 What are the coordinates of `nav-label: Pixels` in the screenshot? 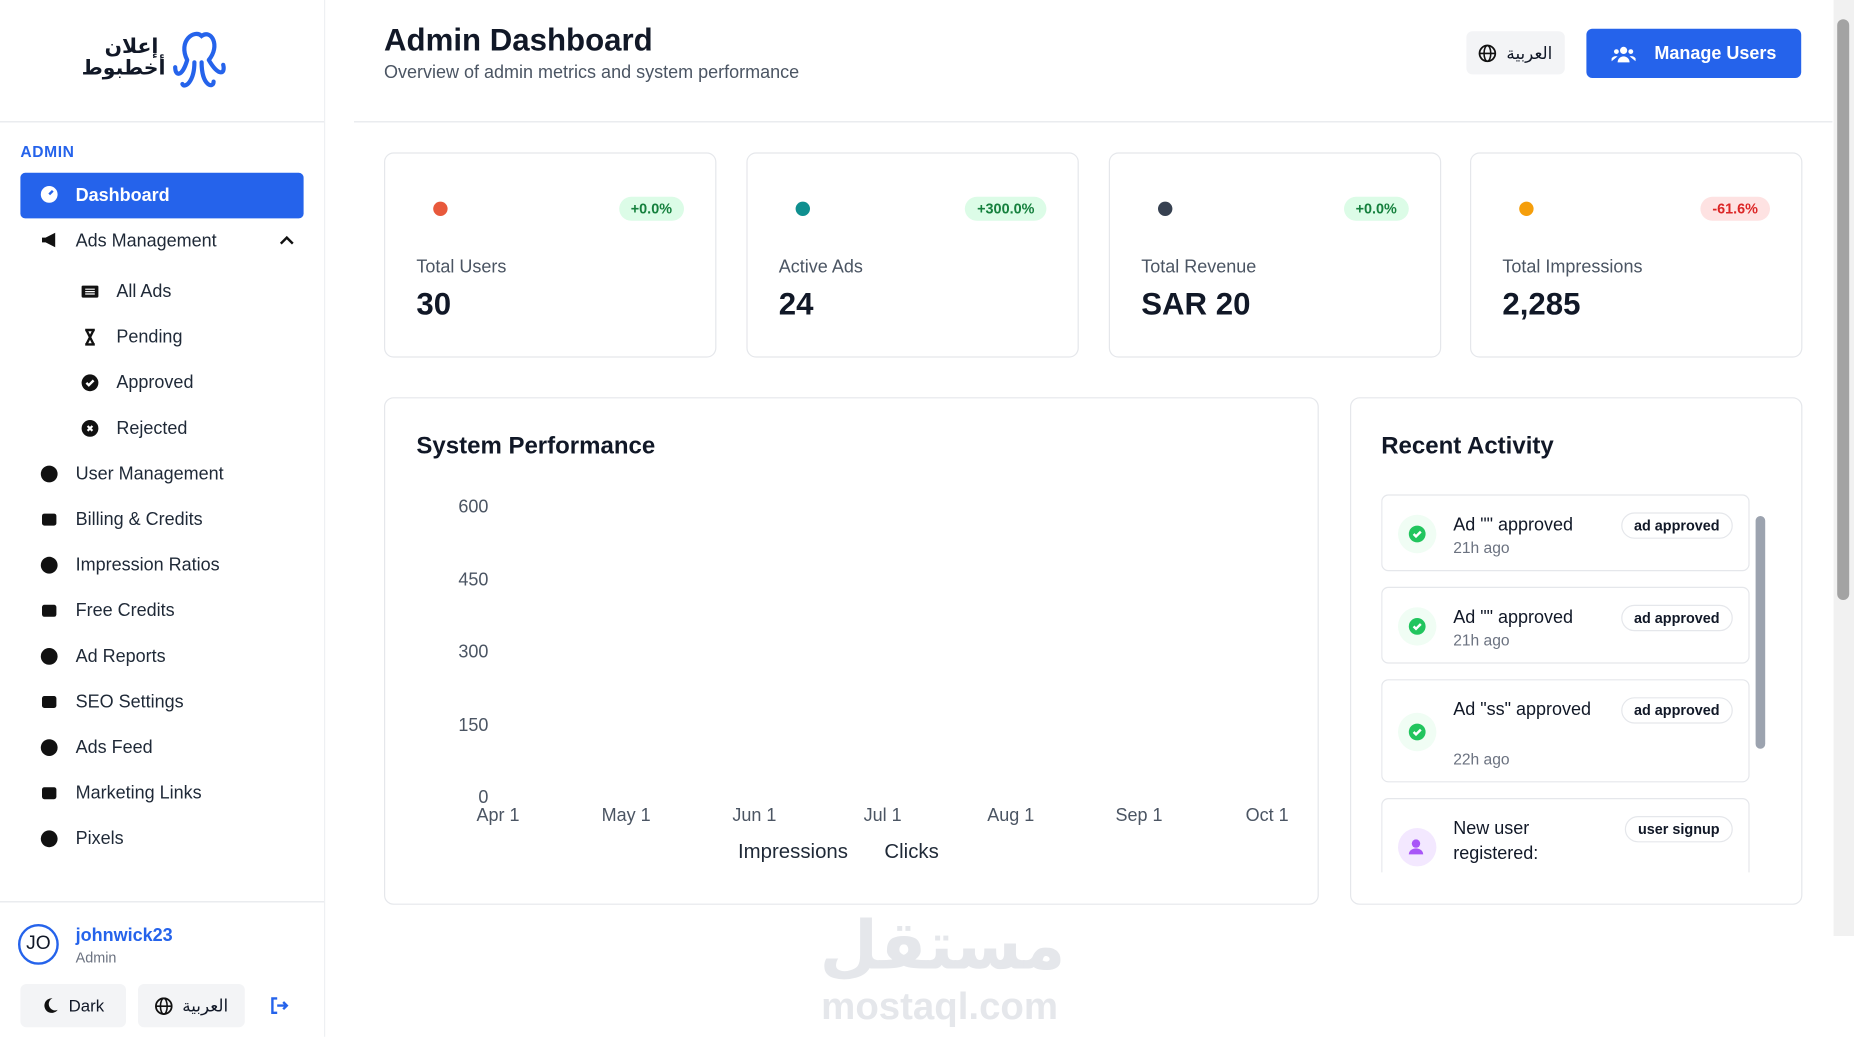 It's located at (99, 839).